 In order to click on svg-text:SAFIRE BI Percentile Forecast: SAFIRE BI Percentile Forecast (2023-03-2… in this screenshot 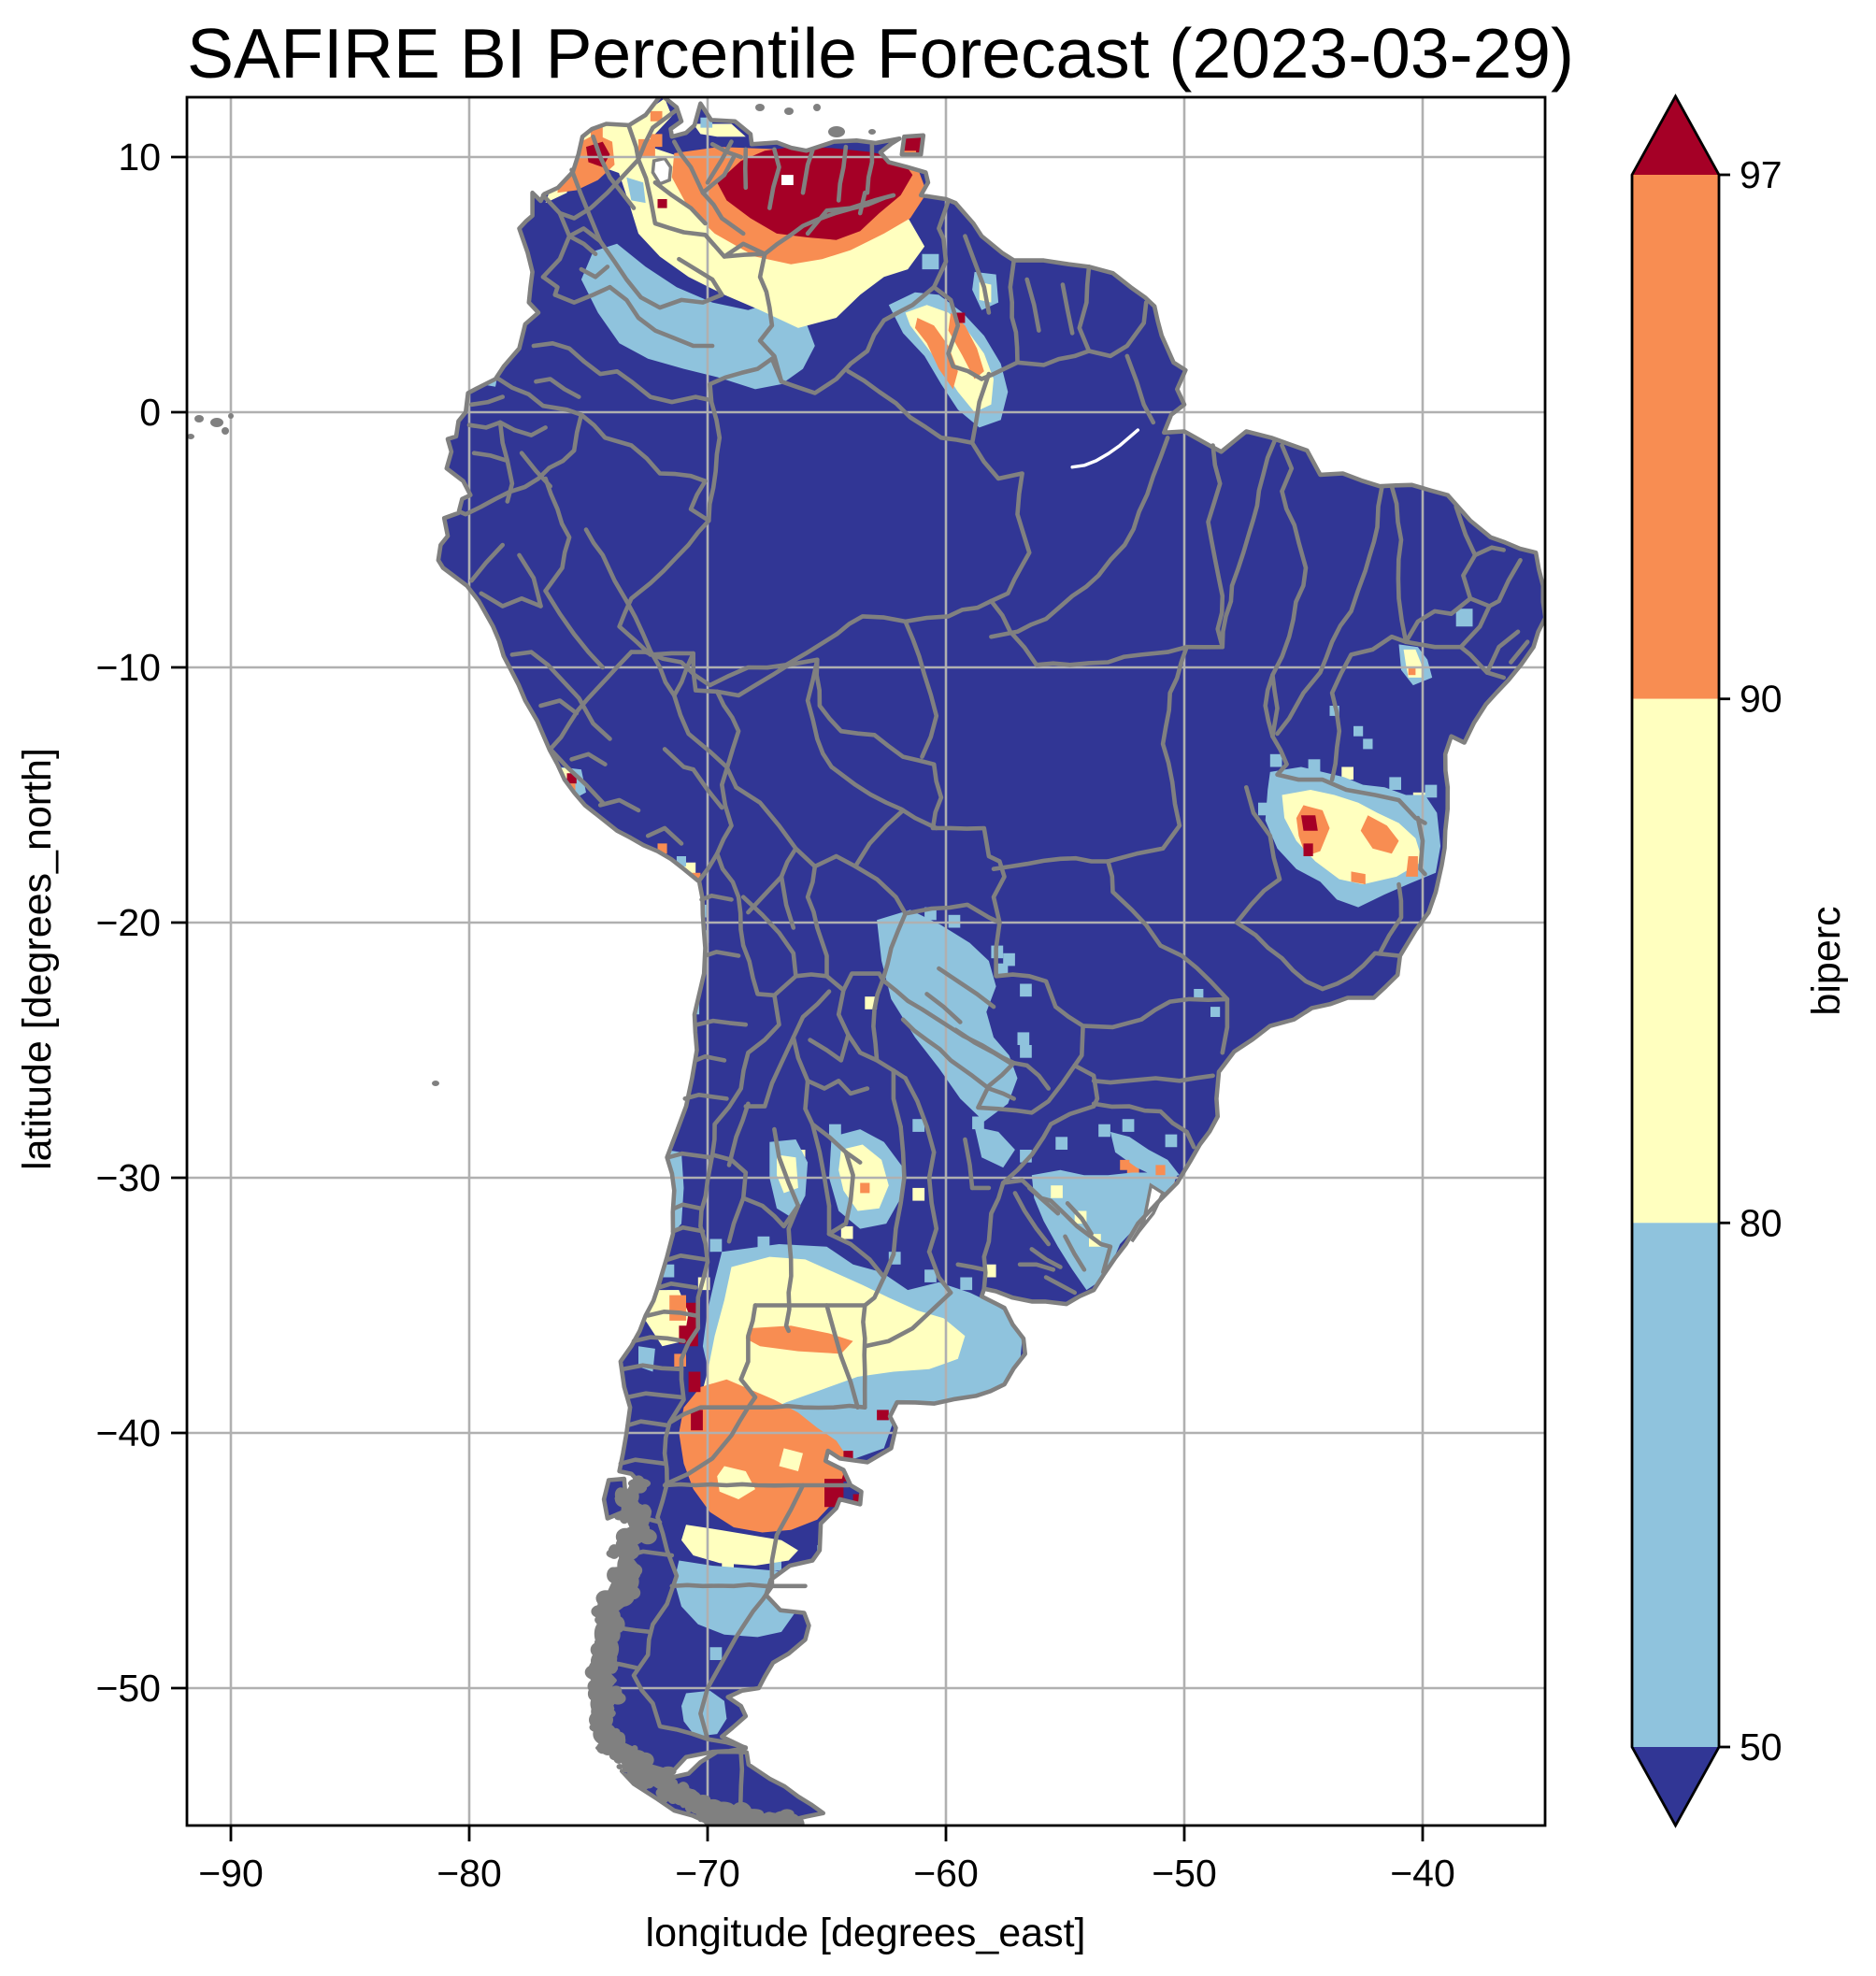, I will do `click(881, 53)`.